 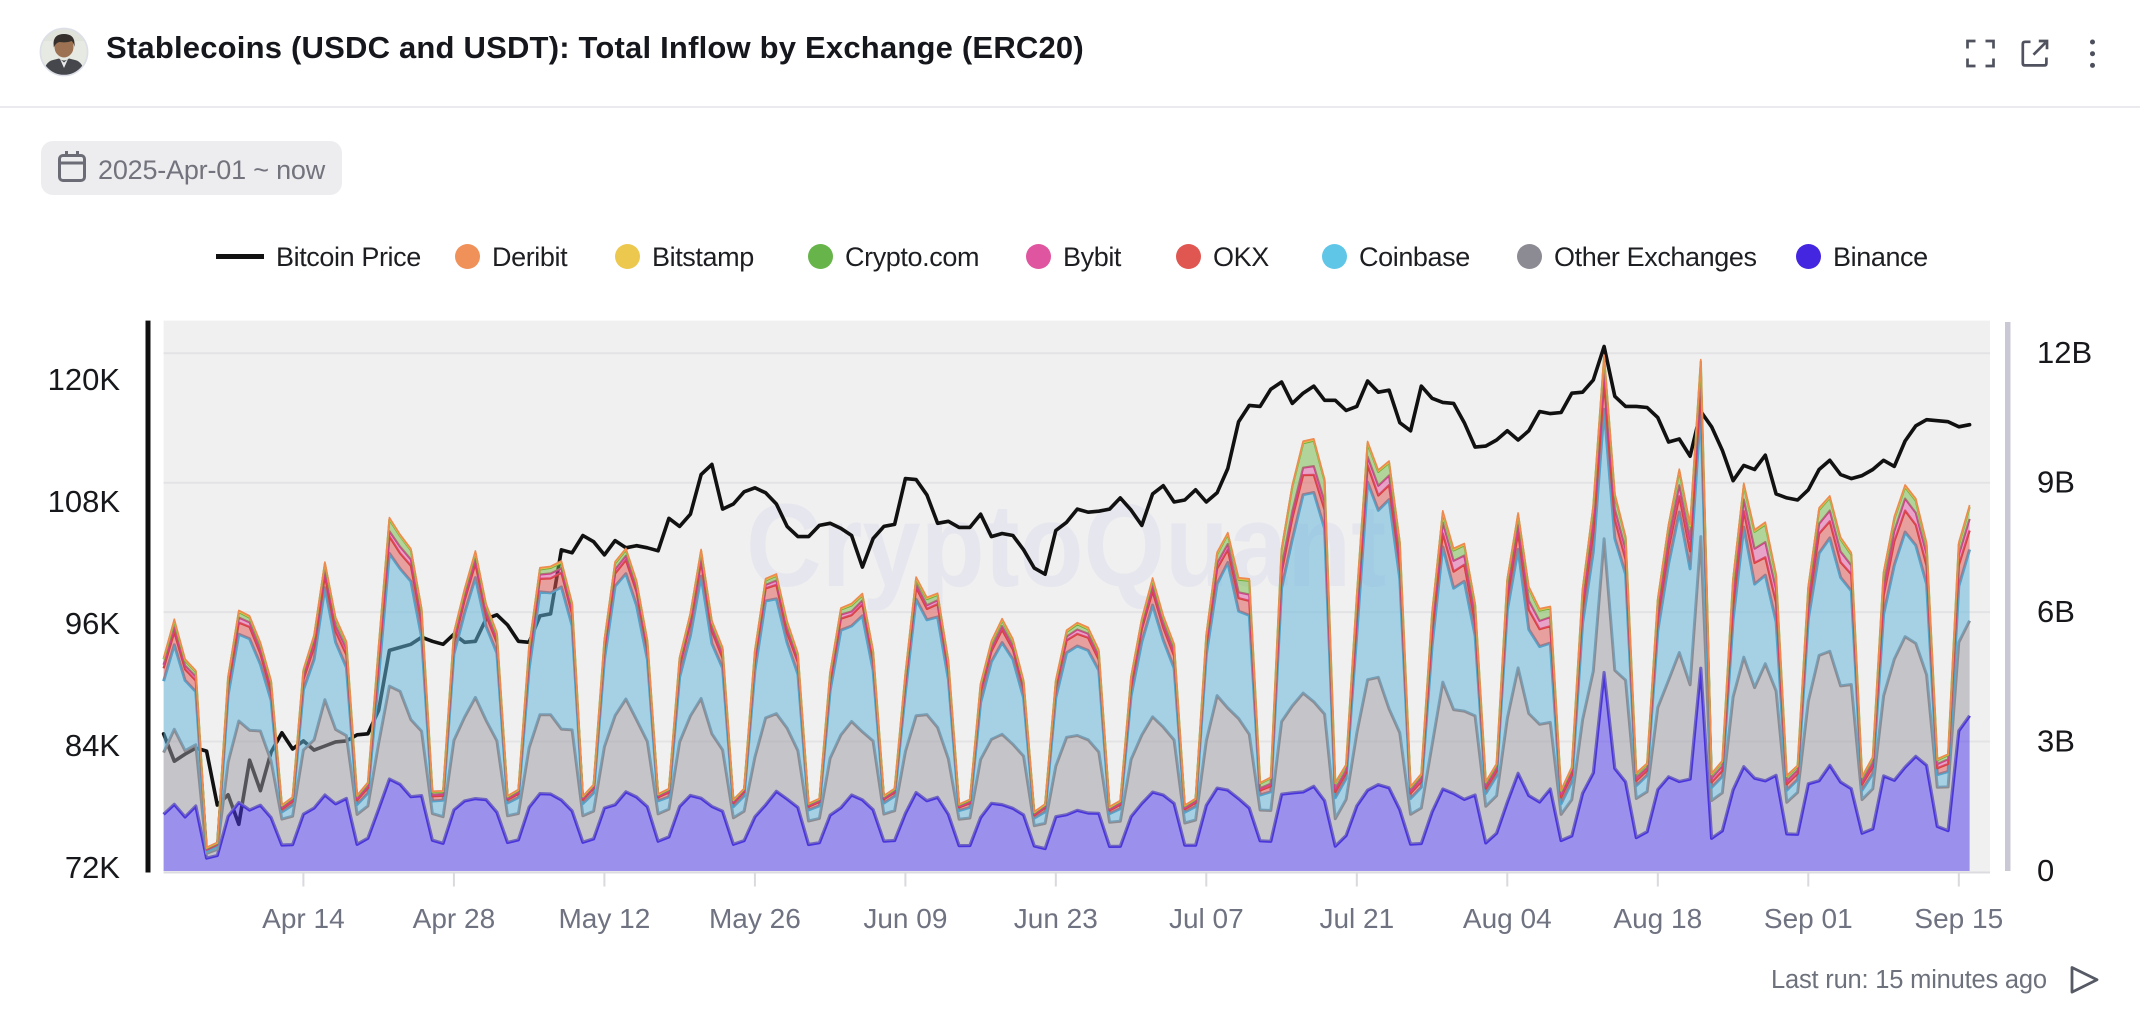 What do you see at coordinates (1356, 918) in the screenshot?
I see `svg-text: Jul 21` at bounding box center [1356, 918].